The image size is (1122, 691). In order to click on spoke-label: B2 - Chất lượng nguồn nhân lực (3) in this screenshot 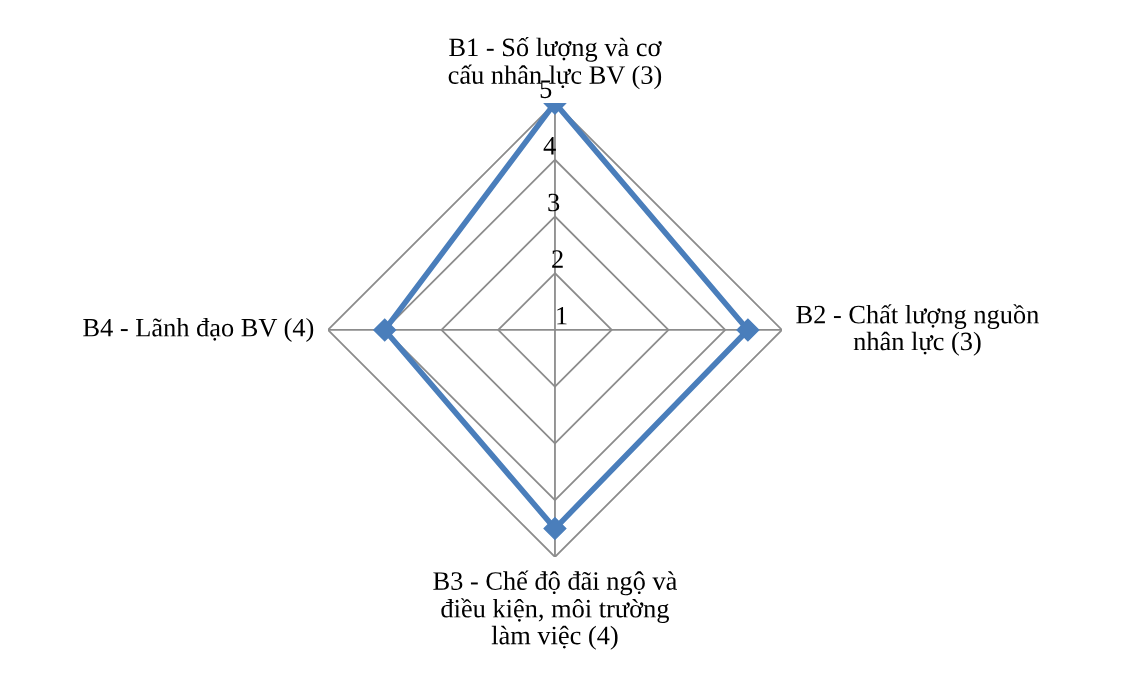, I will do `click(917, 330)`.